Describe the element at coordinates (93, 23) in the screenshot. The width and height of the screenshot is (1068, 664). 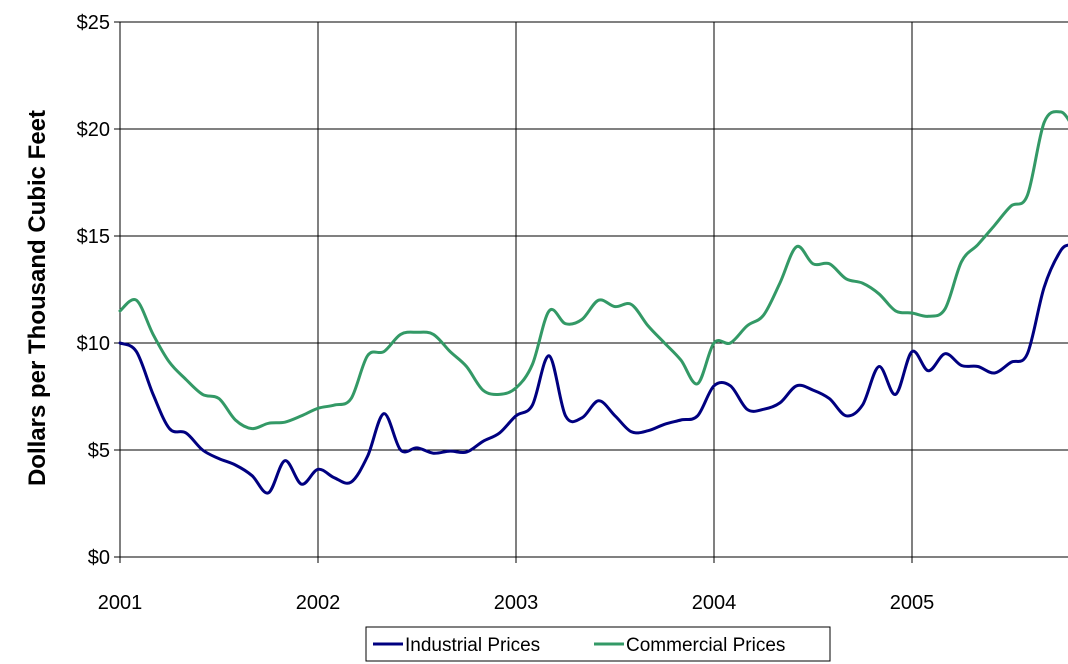
I see `y-tick-label: $25` at that location.